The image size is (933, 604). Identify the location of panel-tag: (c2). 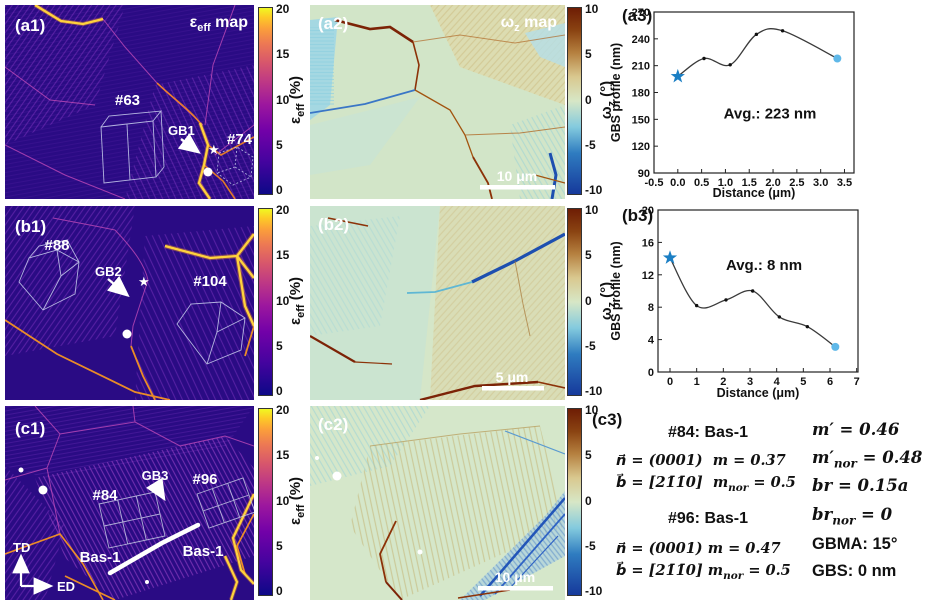
(333, 424).